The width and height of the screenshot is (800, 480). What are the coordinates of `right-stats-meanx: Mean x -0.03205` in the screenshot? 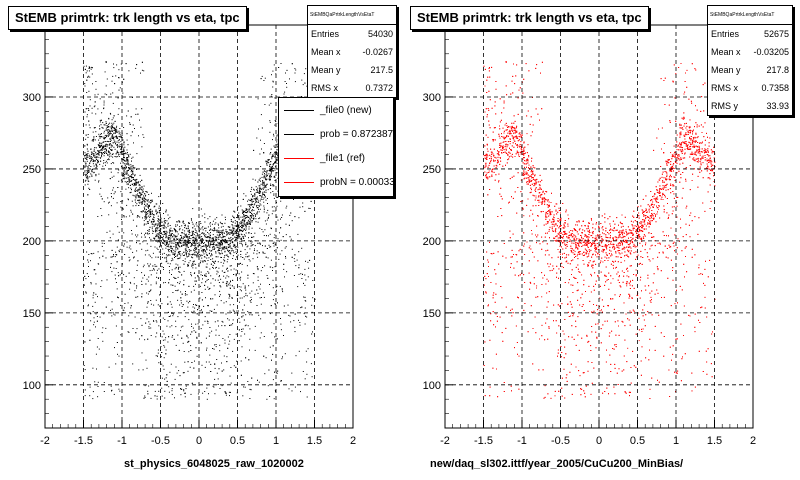 It's located at (750, 52).